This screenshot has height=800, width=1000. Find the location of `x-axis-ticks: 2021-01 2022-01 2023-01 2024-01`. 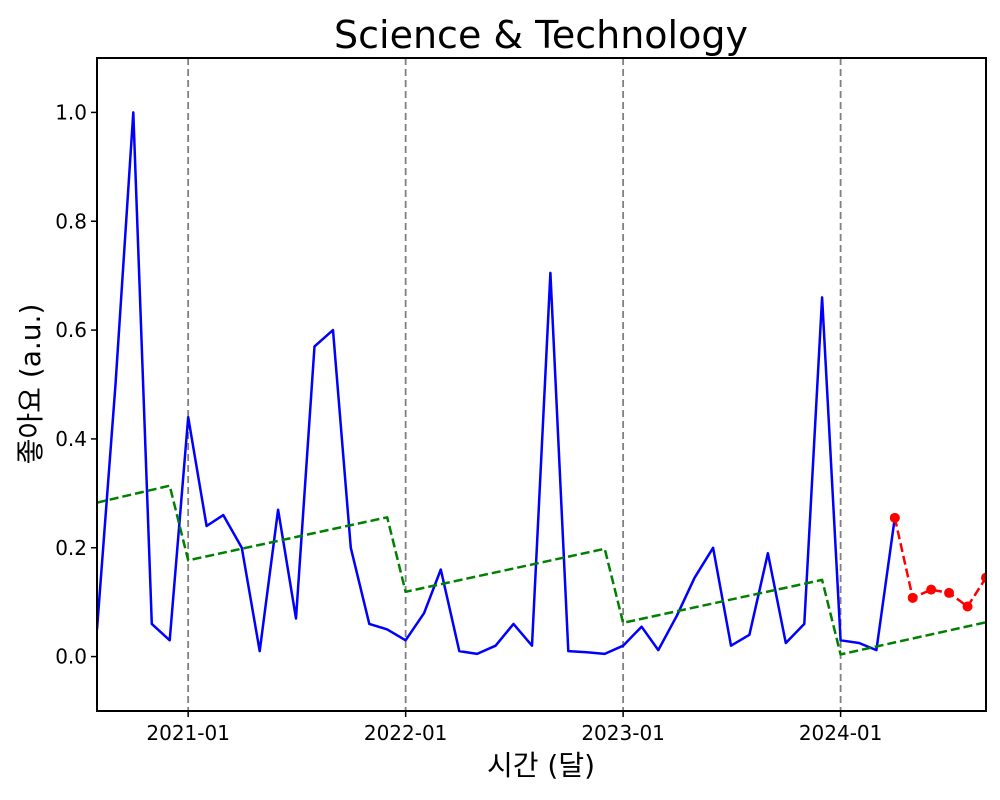

x-axis-ticks: 2021-01 2022-01 2023-01 2024-01 is located at coordinates (514, 728).